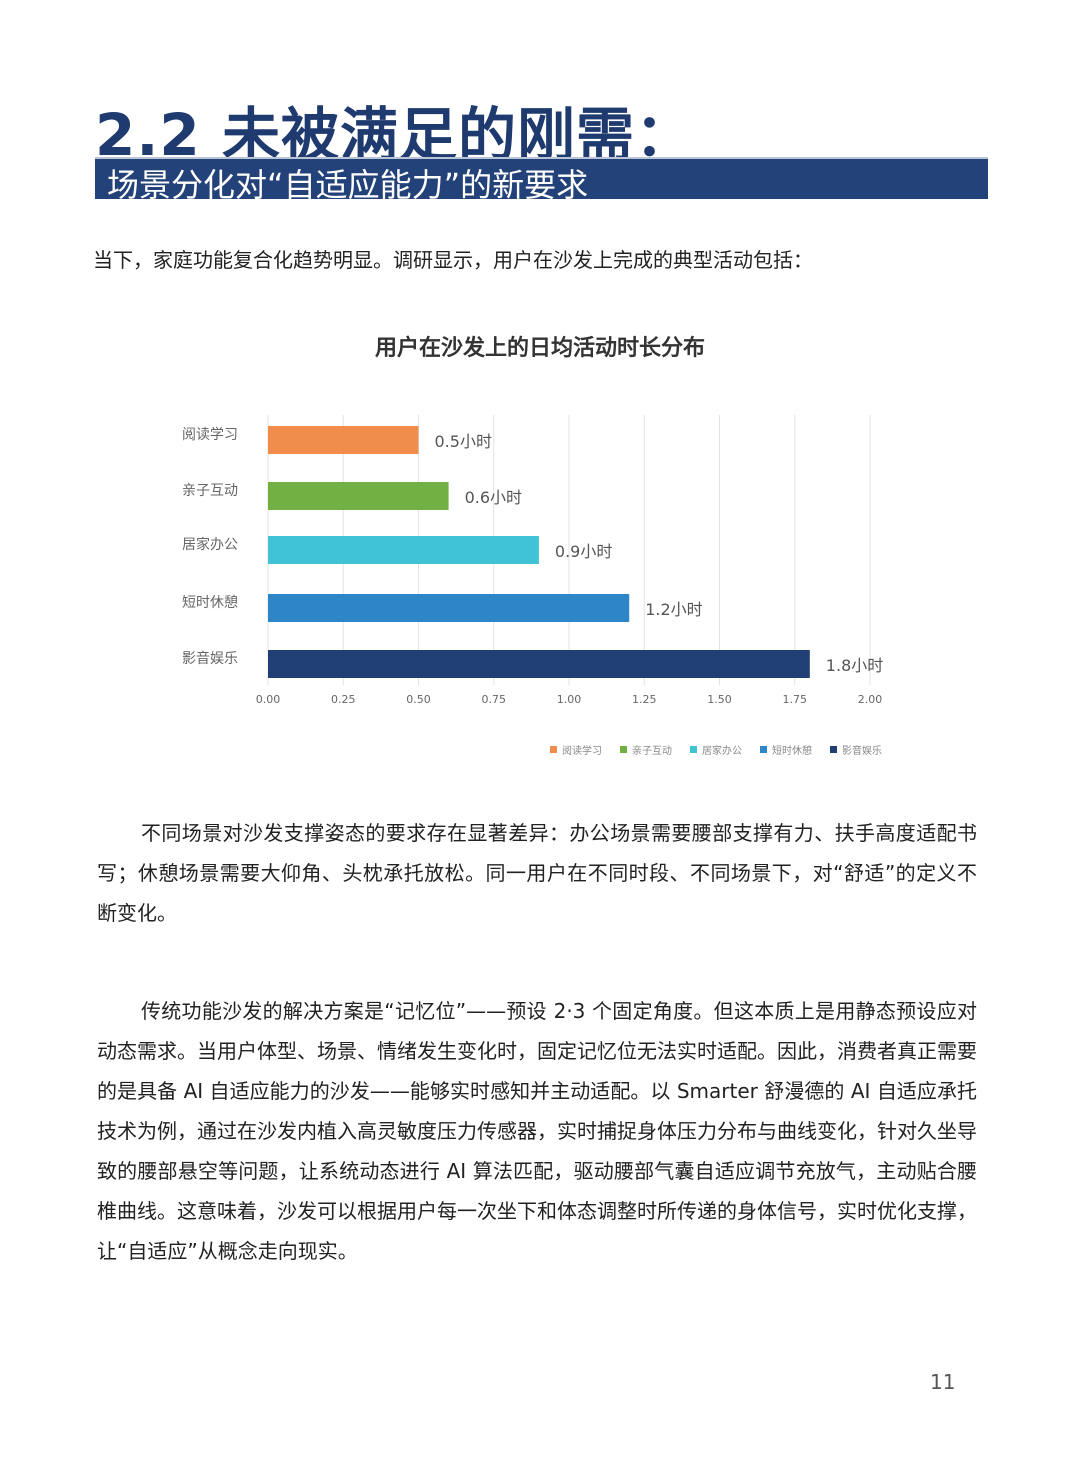  I want to click on x-tick-label: 1.50, so click(719, 699).